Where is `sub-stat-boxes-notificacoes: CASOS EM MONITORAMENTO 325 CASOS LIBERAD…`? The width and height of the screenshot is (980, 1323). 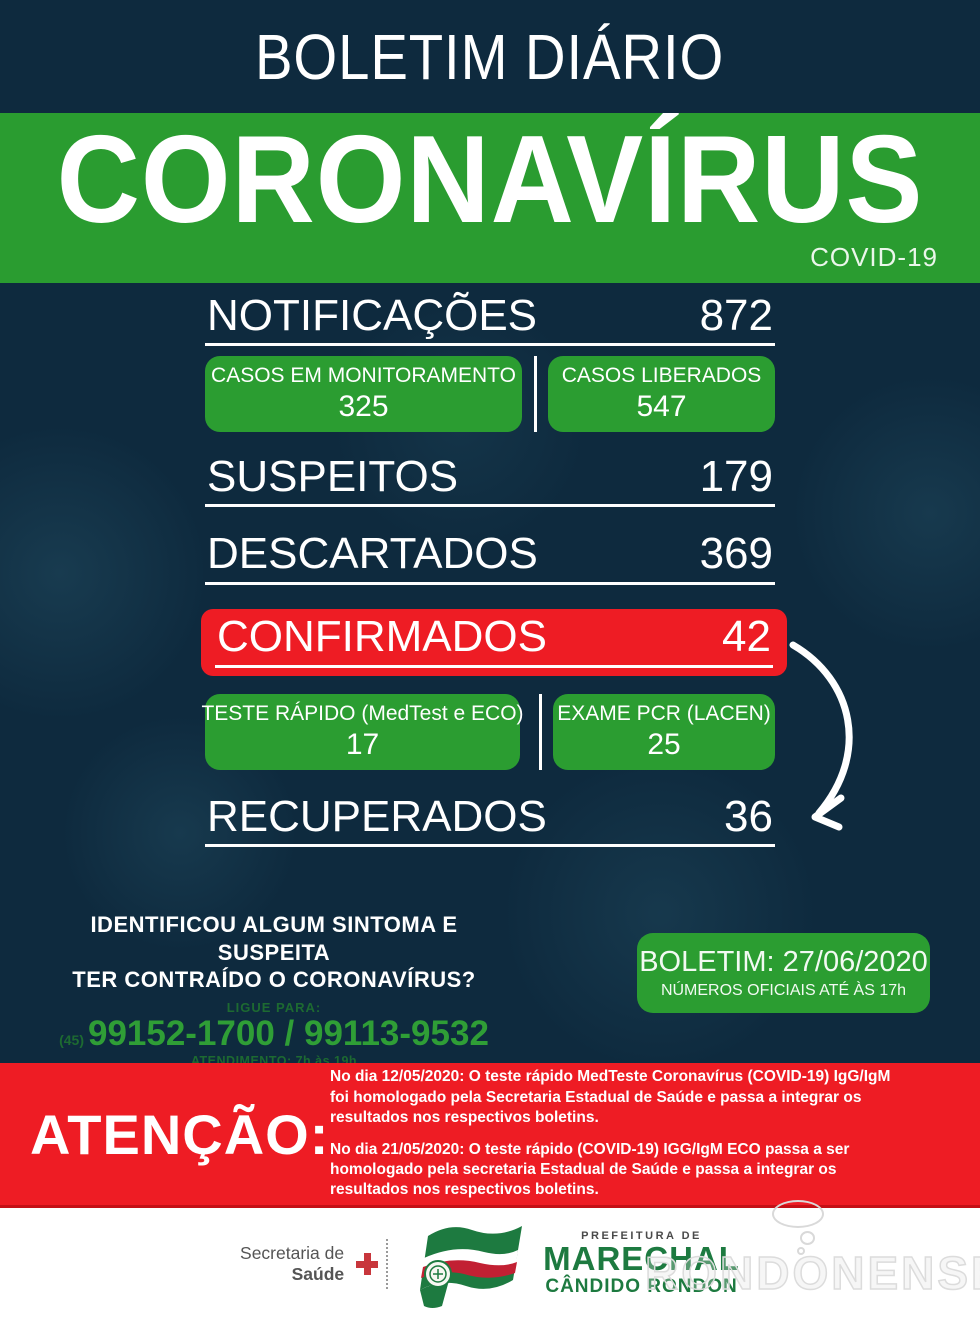
sub-stat-boxes-notificacoes: CASOS EM MONITORAMENTO 325 CASOS LIBERAD… is located at coordinates (490, 394).